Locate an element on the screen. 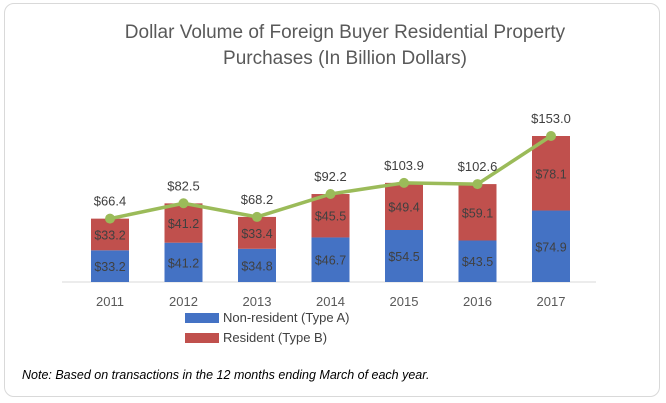 This screenshot has width=666, height=403. data-label-resident: $59.1 is located at coordinates (477, 213).